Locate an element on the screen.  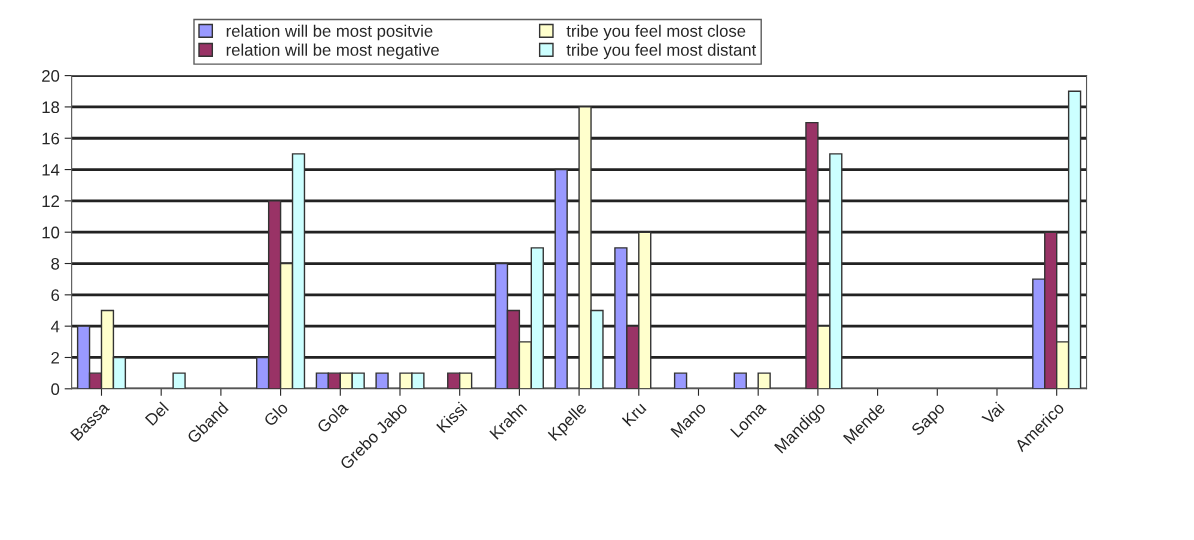
y-tick-label: 0 is located at coordinates (55, 389).